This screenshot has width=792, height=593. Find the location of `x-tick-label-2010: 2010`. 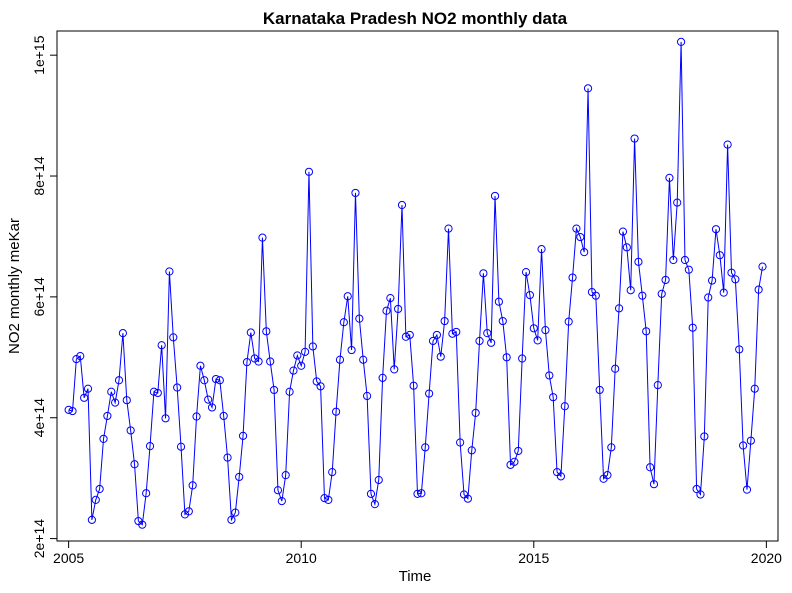

x-tick-label-2010: 2010 is located at coordinates (301, 558).